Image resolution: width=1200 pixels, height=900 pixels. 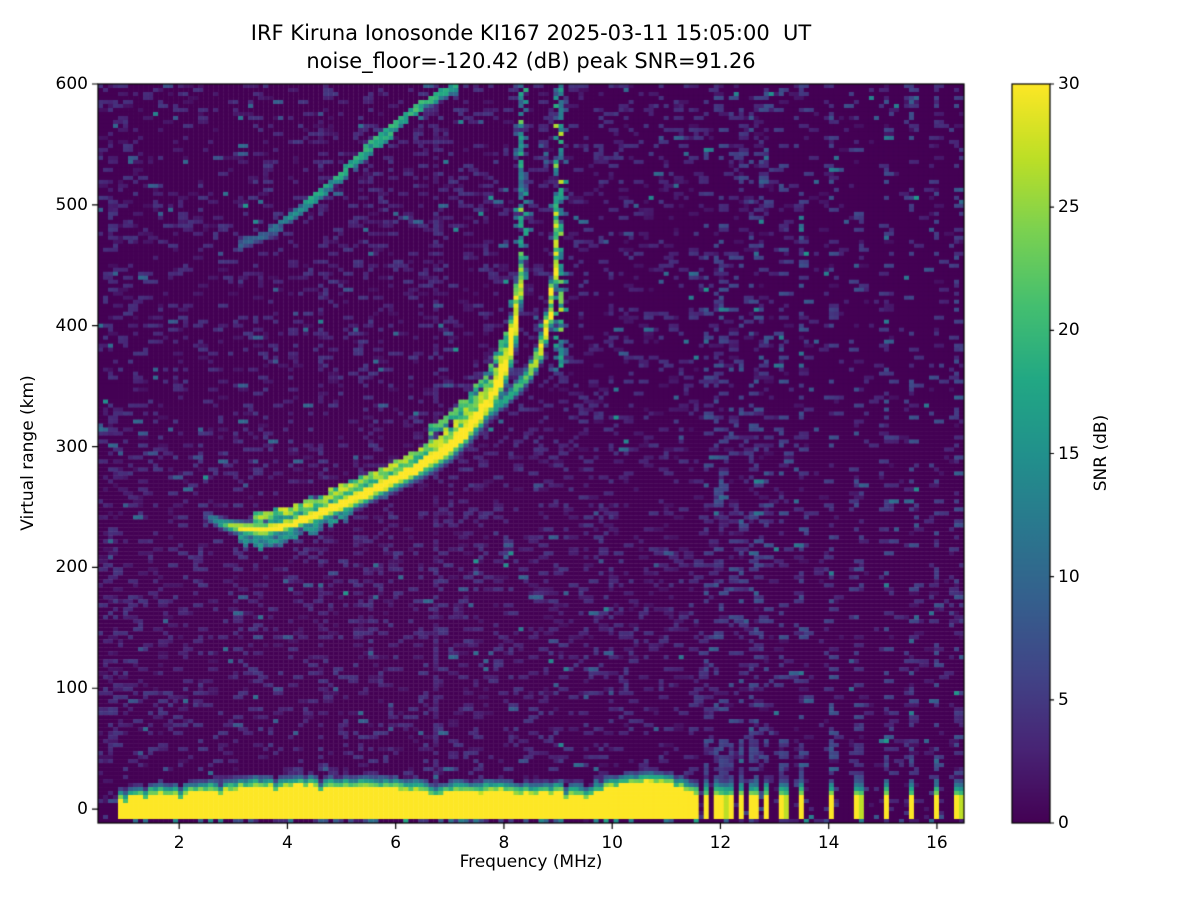 I want to click on x-tick-label: 10, so click(x=612, y=843).